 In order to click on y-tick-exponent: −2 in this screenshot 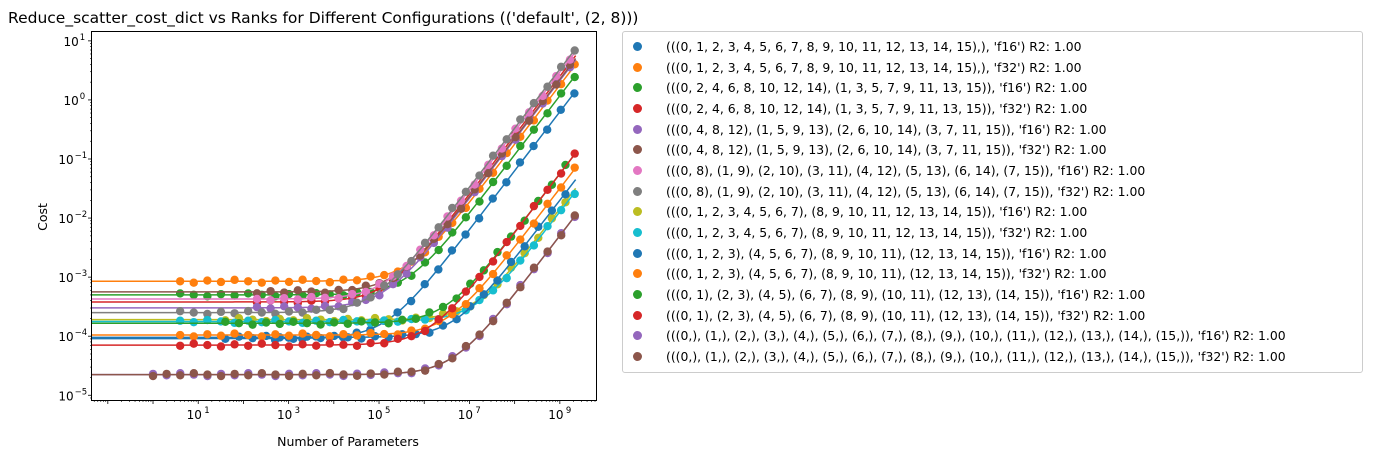, I will do `click(81, 215)`.